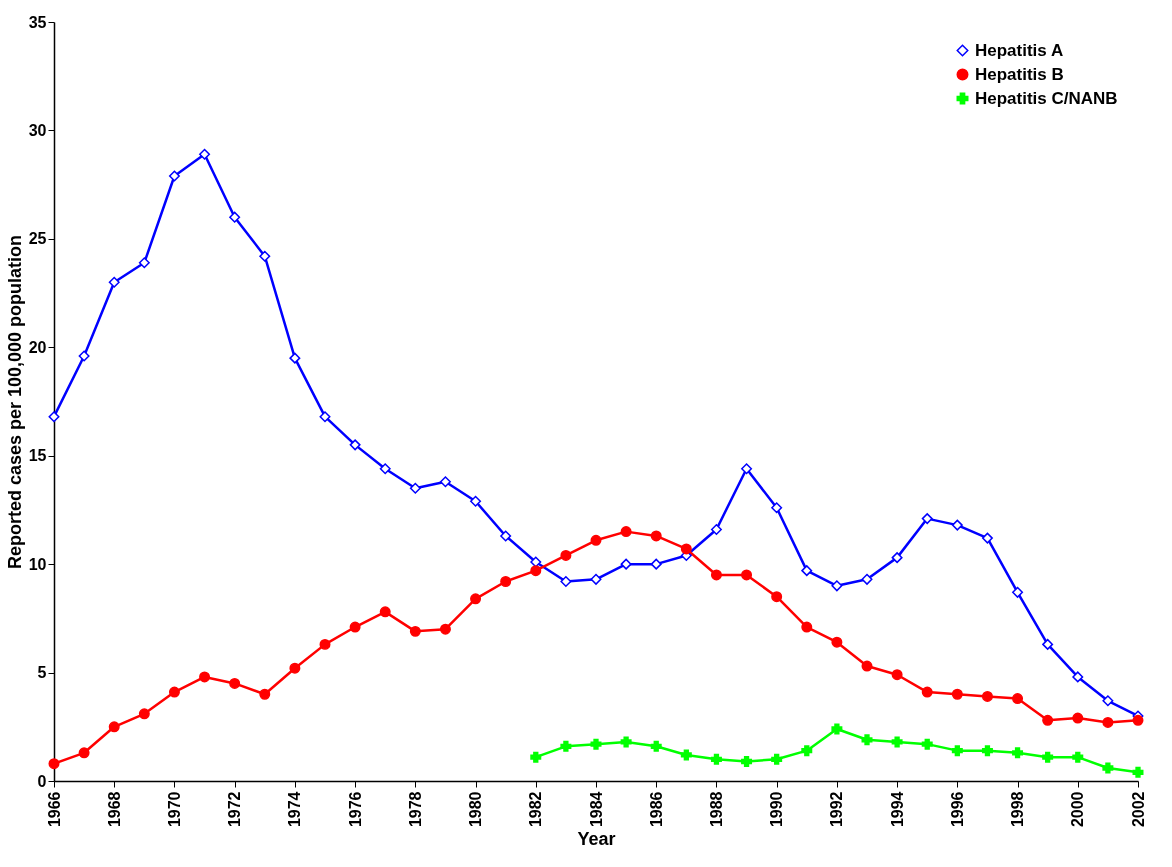  Describe the element at coordinates (37, 347) in the screenshot. I see `y-tick-label: 20` at that location.